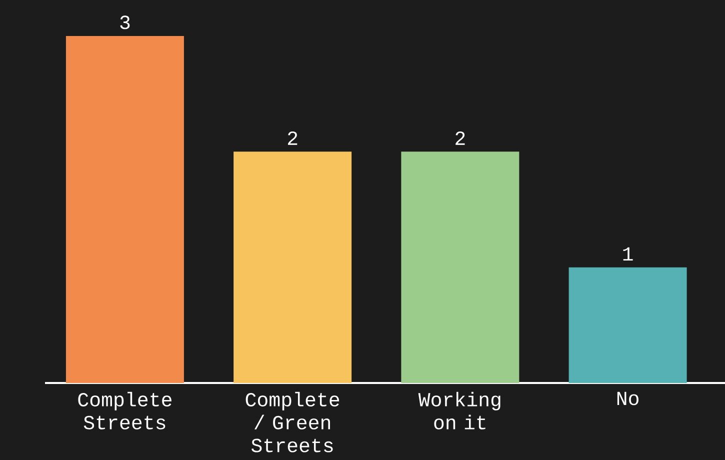 The image size is (725, 460). What do you see at coordinates (125, 23) in the screenshot?
I see `data-label: 3` at bounding box center [125, 23].